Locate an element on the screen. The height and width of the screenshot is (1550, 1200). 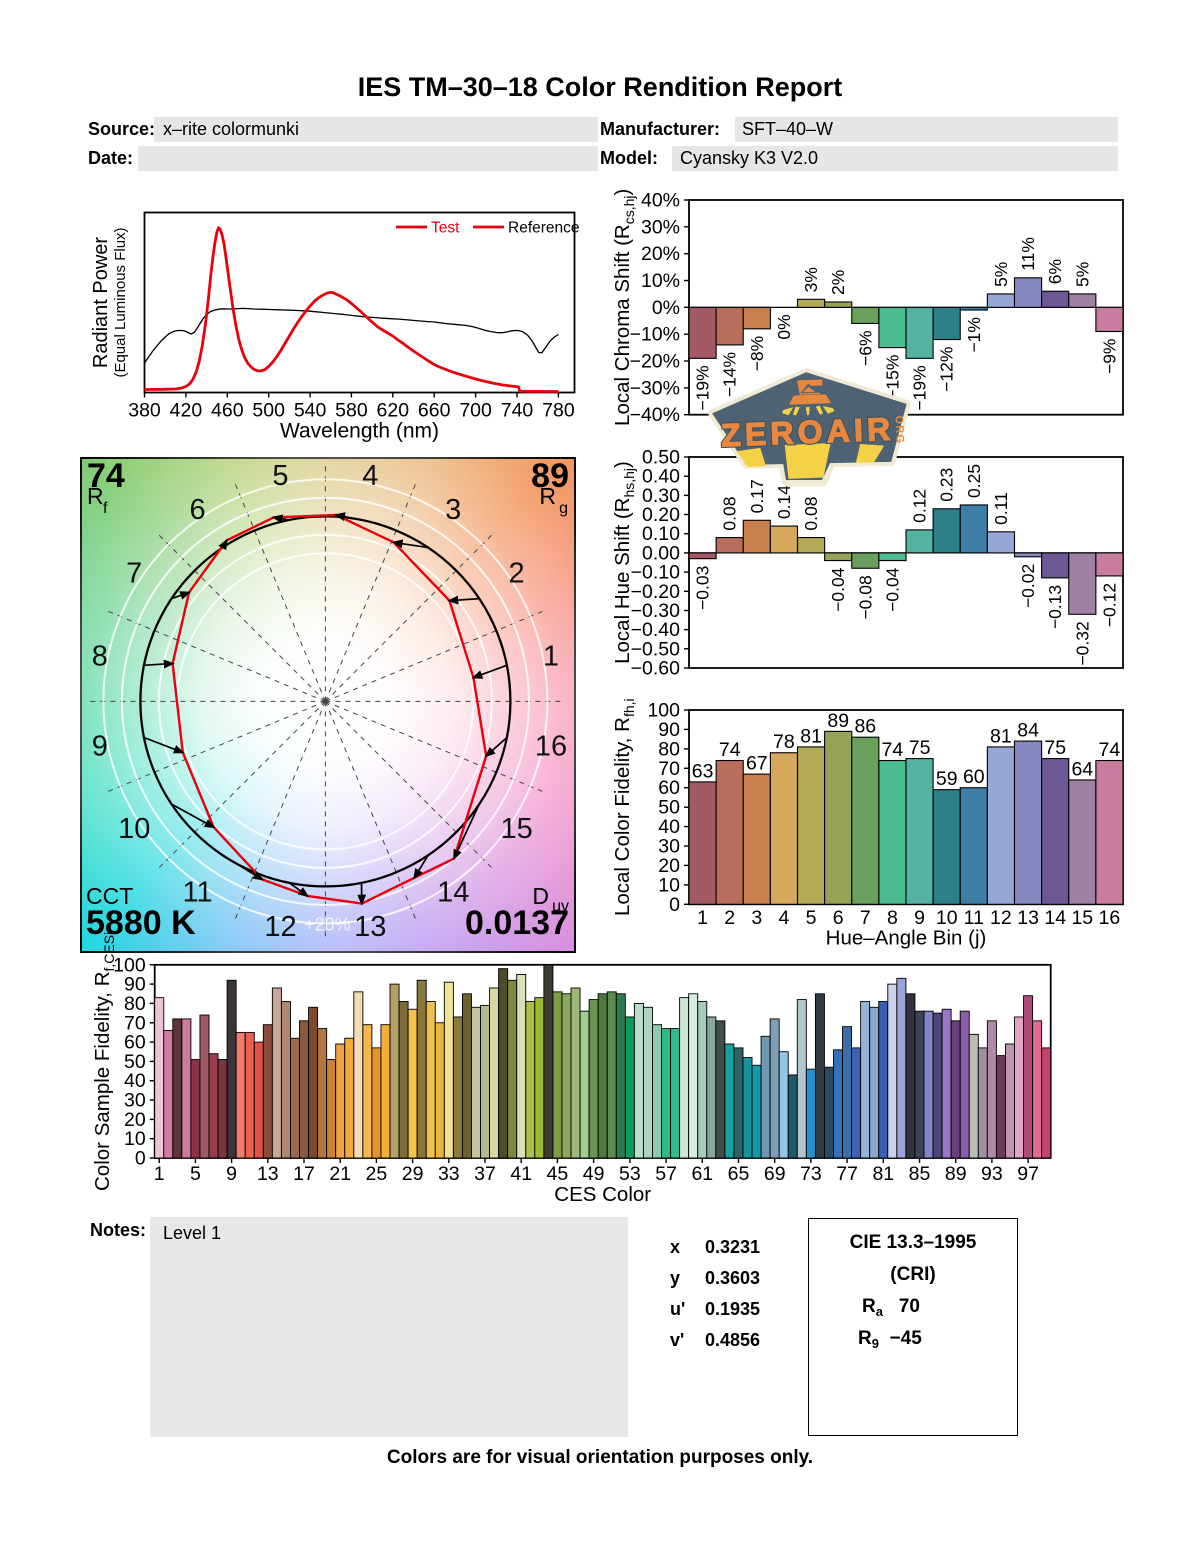
svg-text: 9 is located at coordinates (100, 746).